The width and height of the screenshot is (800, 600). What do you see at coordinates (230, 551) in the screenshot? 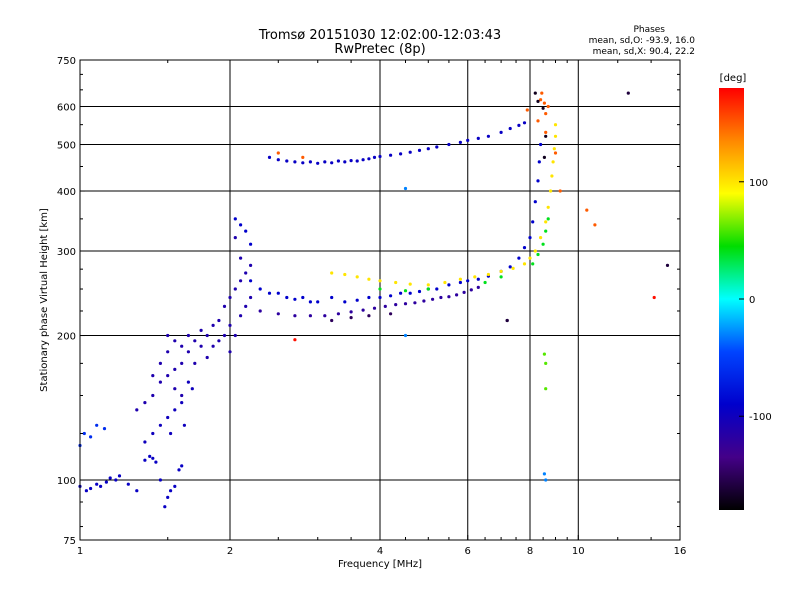
I see `x-tick-label: 2` at bounding box center [230, 551].